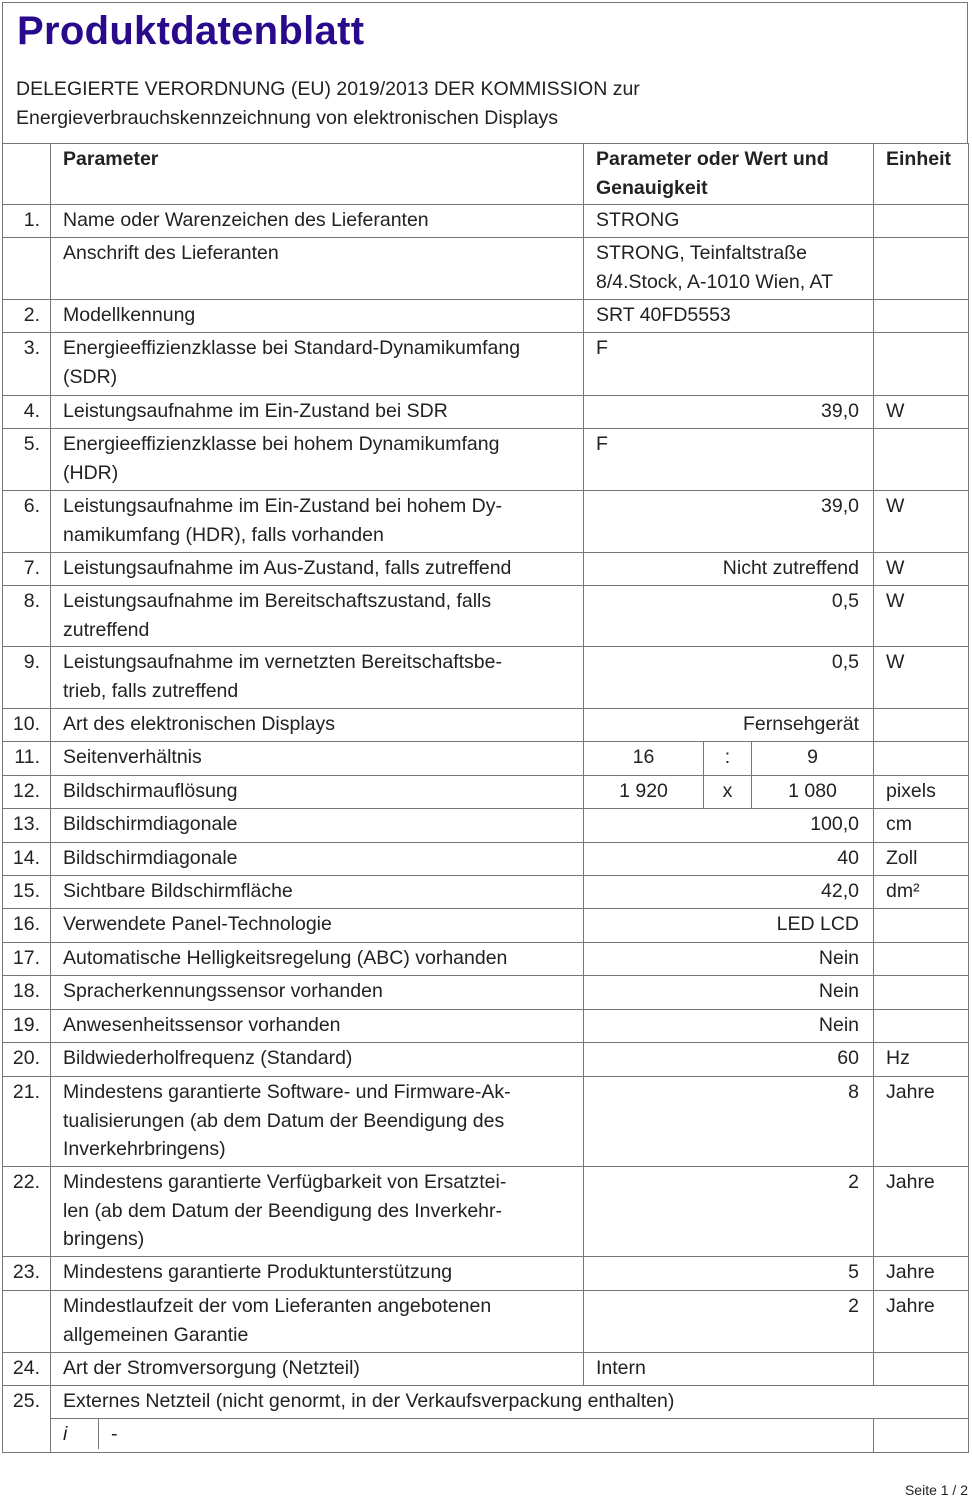 This screenshot has width=972, height=1500. I want to click on row-number: 5., so click(26, 459).